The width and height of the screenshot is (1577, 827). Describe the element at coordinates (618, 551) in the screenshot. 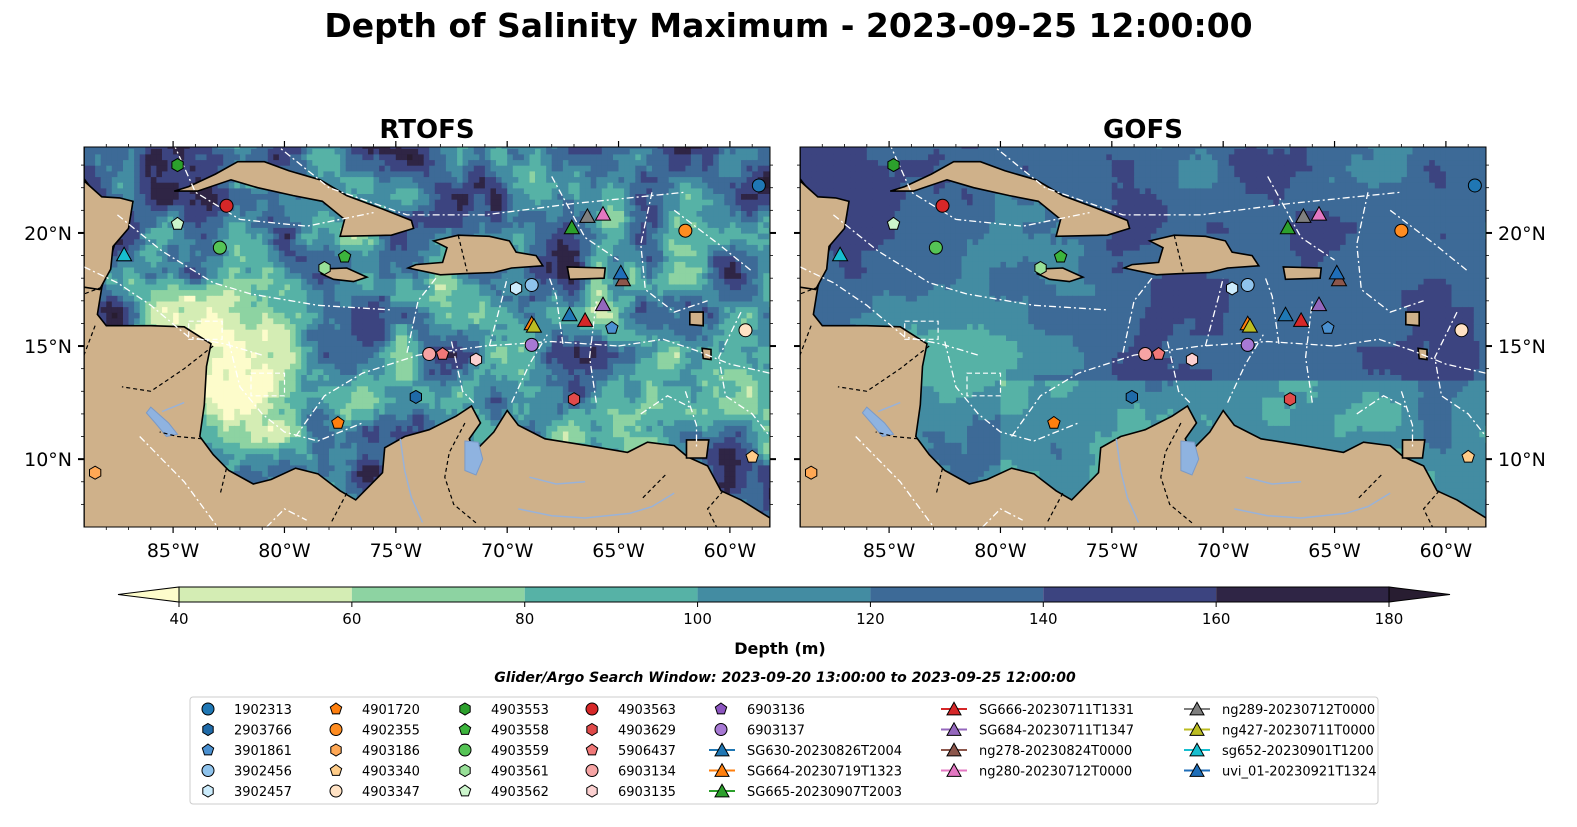

I see `x-tick-label: 65°W` at that location.